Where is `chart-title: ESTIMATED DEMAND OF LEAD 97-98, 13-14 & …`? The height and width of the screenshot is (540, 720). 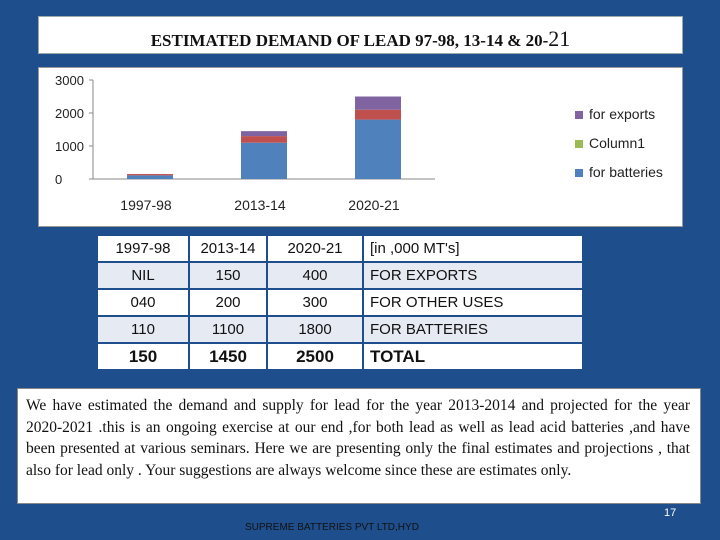
chart-title: ESTIMATED DEMAND OF LEAD 97-98, 13-14 & … is located at coordinates (360, 39).